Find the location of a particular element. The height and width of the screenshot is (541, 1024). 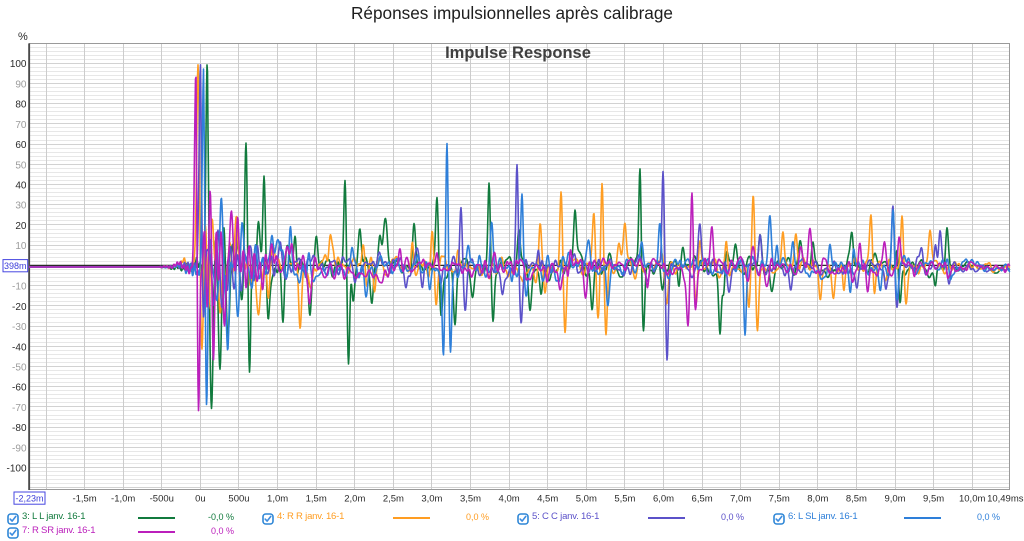

svg-text: 8,0m is located at coordinates (817, 499).